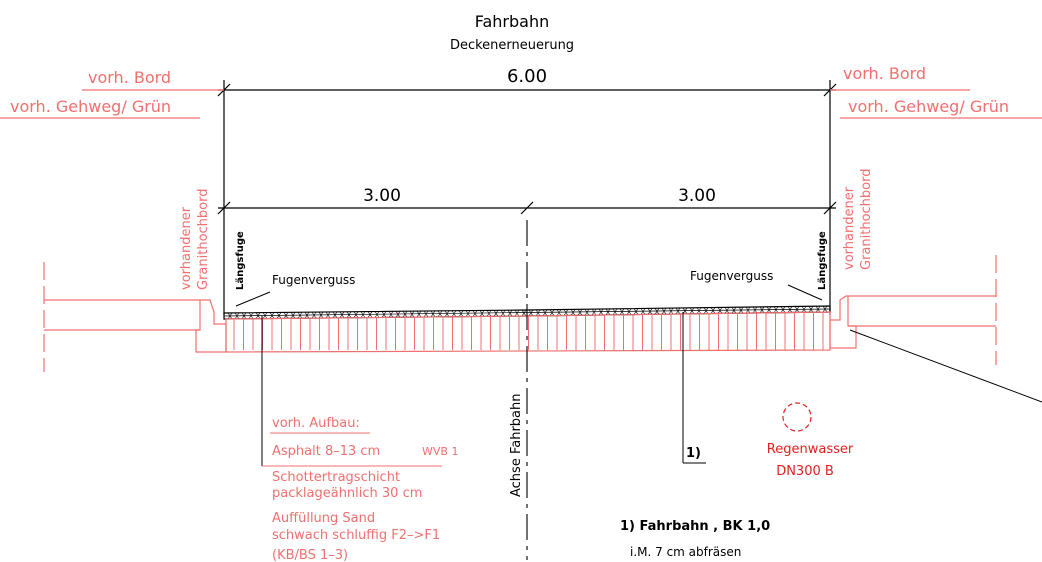 The image size is (1042, 562). Describe the element at coordinates (512, 21) in the screenshot. I see `drawing-title: Fahrbahn` at that location.